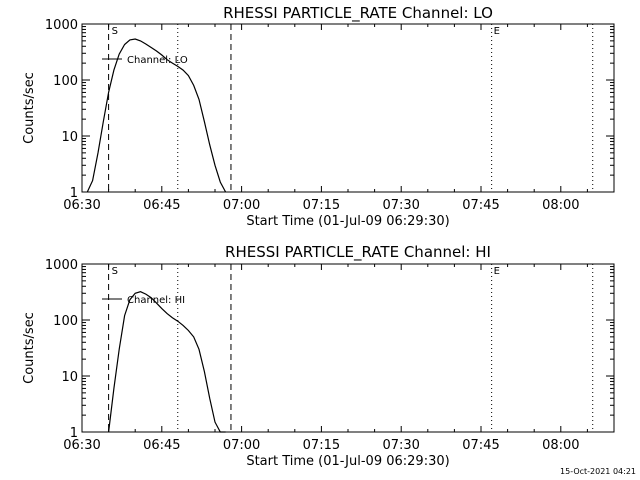 The width and height of the screenshot is (640, 480). I want to click on legend-label: Channel: HI, so click(156, 300).